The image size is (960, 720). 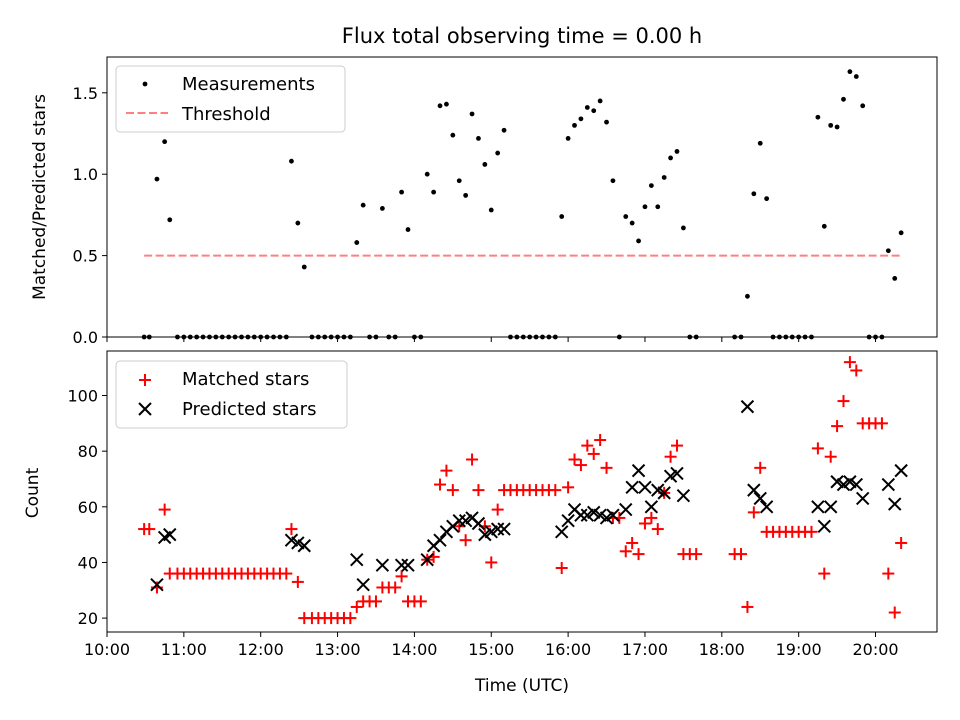 What do you see at coordinates (184, 649) in the screenshot?
I see `x-tick-label: 11:00` at bounding box center [184, 649].